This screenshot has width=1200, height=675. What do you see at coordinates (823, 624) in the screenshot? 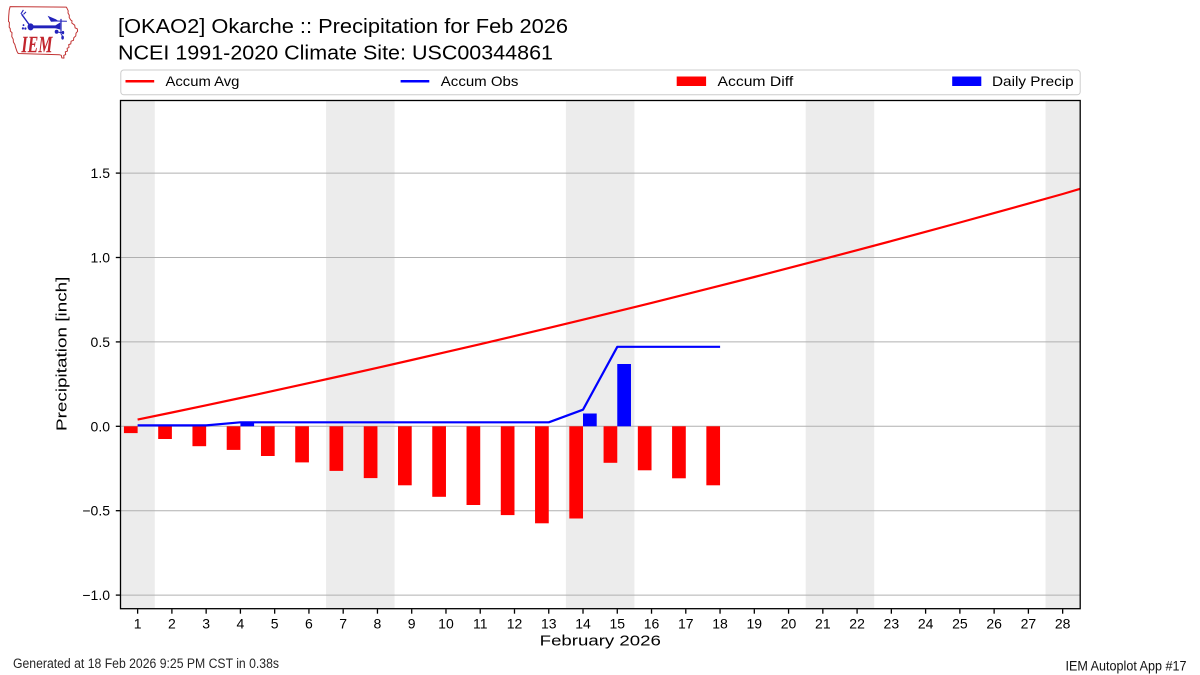
I see `svg-text: 21` at bounding box center [823, 624].